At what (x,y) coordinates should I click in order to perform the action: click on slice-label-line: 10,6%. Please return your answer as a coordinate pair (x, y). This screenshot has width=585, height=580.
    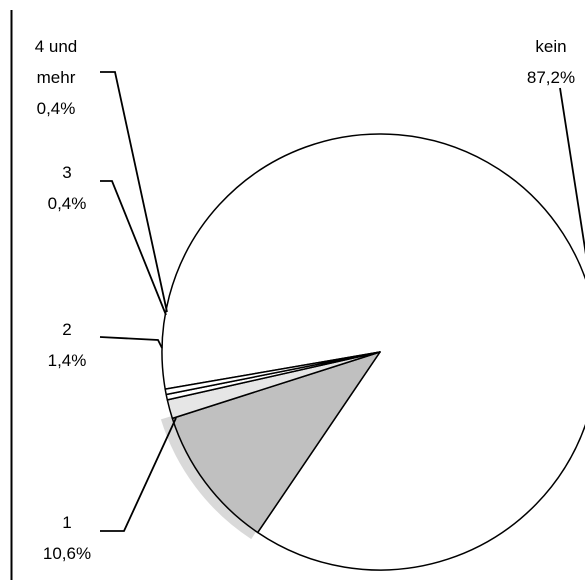
    Looking at the image, I should click on (67, 553).